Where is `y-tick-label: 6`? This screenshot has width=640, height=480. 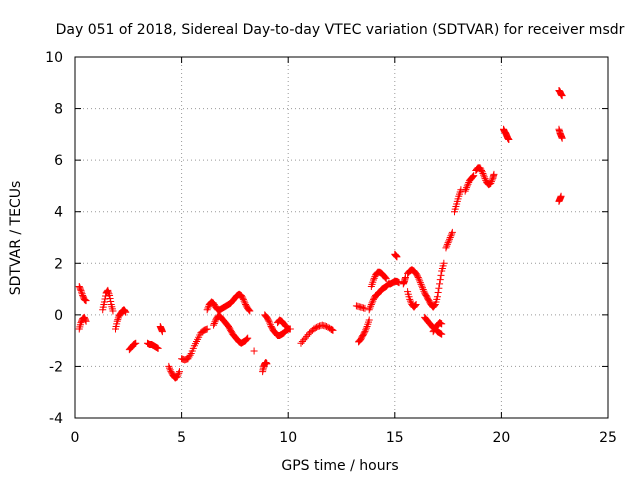 y-tick-label: 6 is located at coordinates (58, 161).